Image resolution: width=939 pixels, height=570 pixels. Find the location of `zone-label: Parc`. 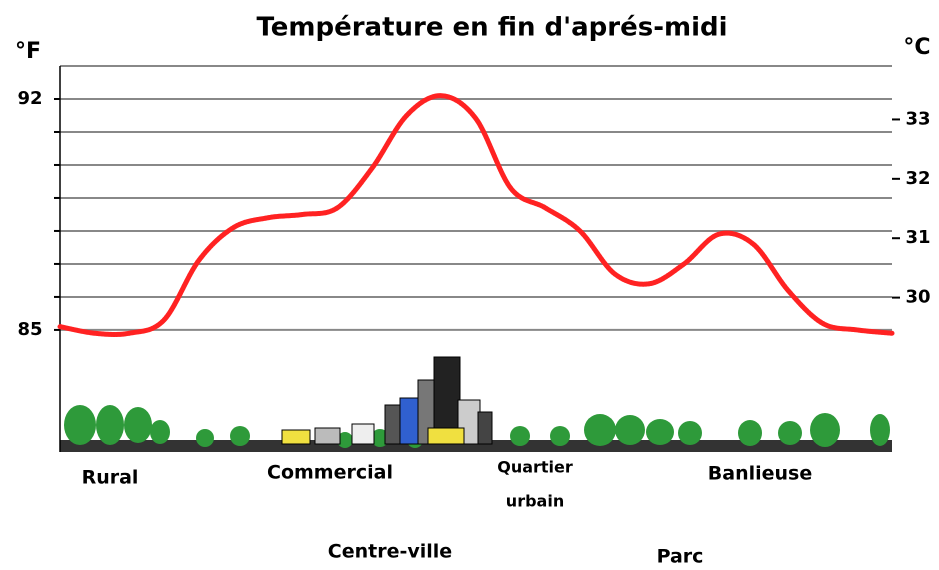

zone-label: Parc is located at coordinates (680, 557).